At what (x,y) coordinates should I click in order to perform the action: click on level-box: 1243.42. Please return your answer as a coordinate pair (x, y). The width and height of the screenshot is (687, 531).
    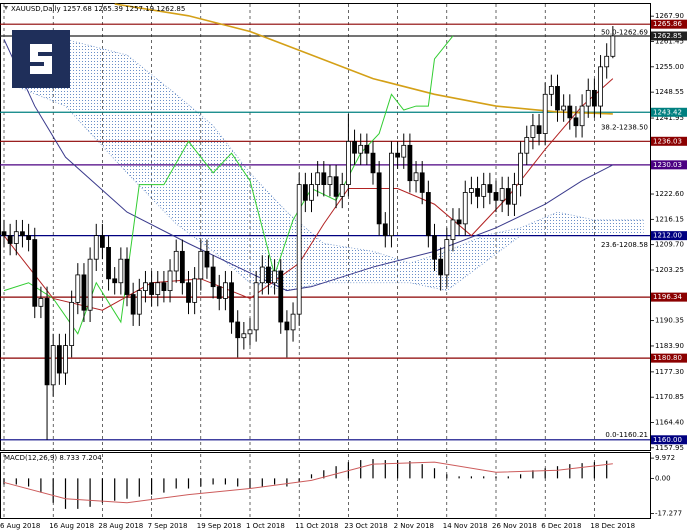
    Looking at the image, I should click on (669, 112).